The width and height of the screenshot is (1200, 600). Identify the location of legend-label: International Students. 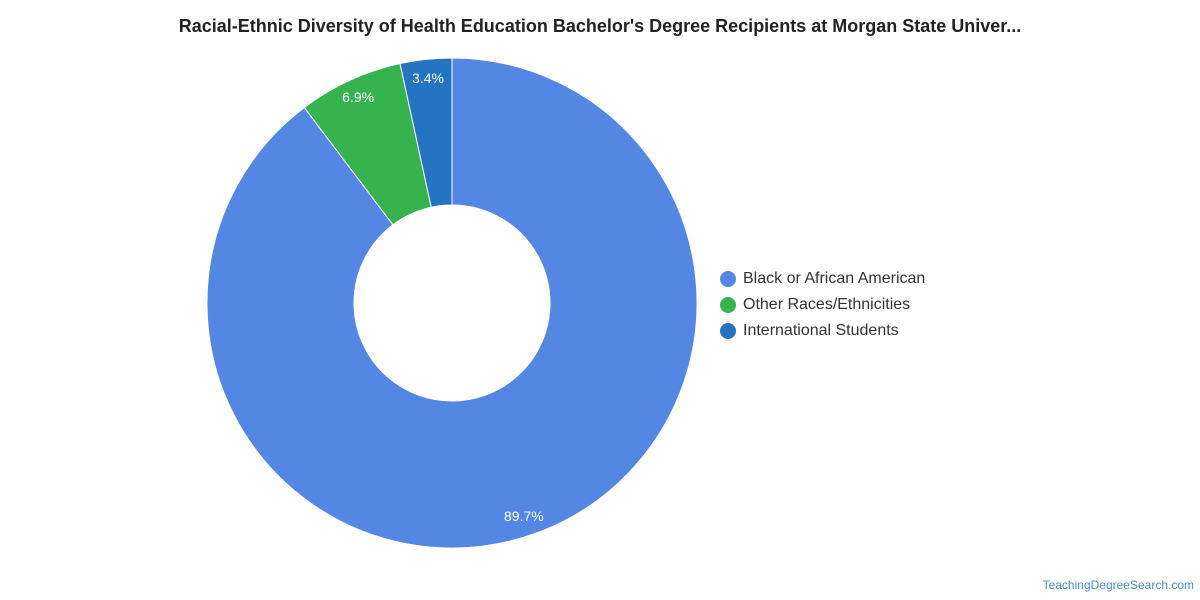
(821, 330).